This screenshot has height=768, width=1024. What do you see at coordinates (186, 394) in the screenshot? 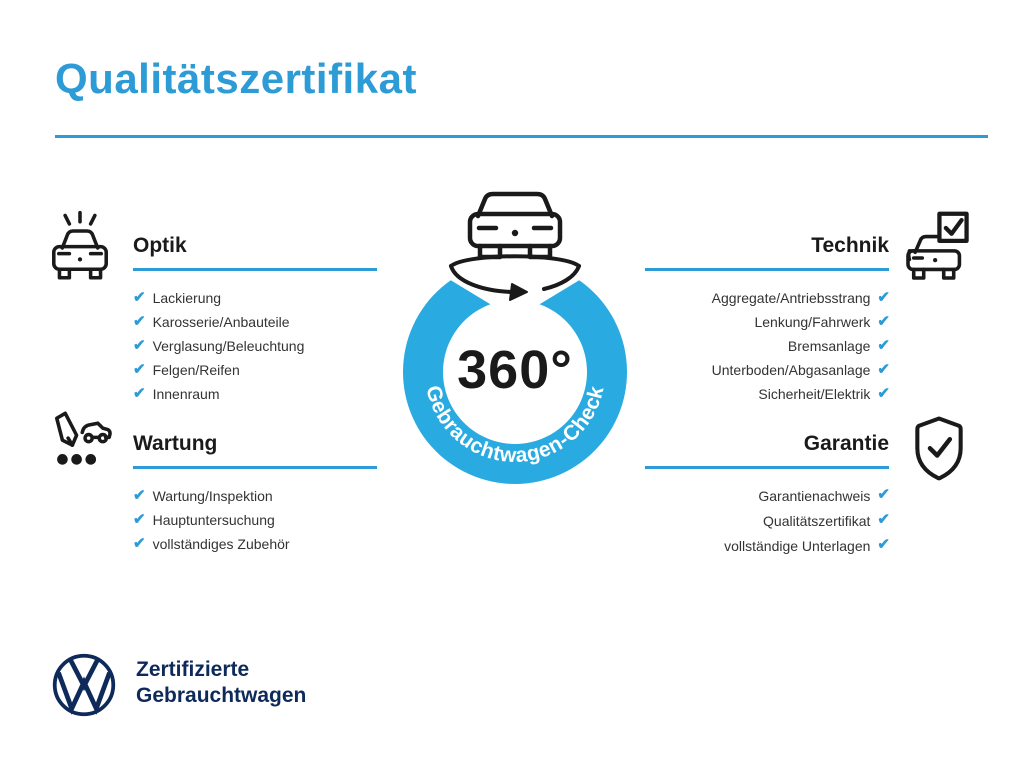
I see `item-label: Innenraum` at bounding box center [186, 394].